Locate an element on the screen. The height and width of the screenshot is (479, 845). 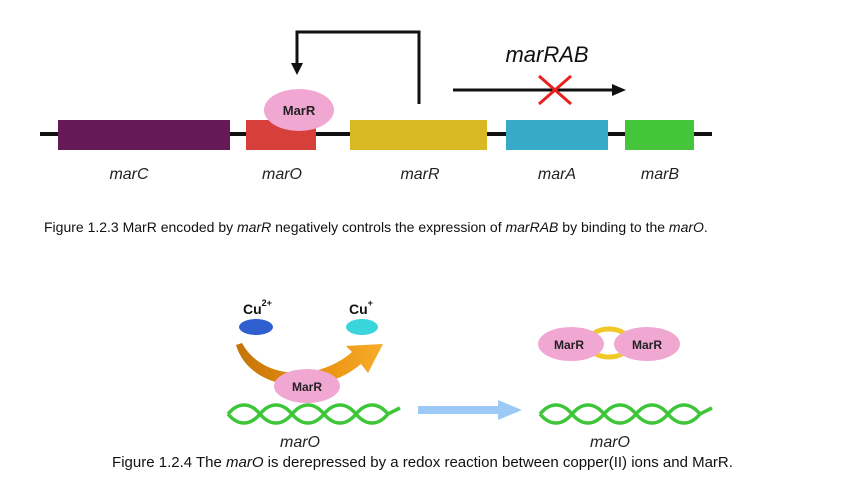
gene-block-marR is located at coordinates (418, 135).